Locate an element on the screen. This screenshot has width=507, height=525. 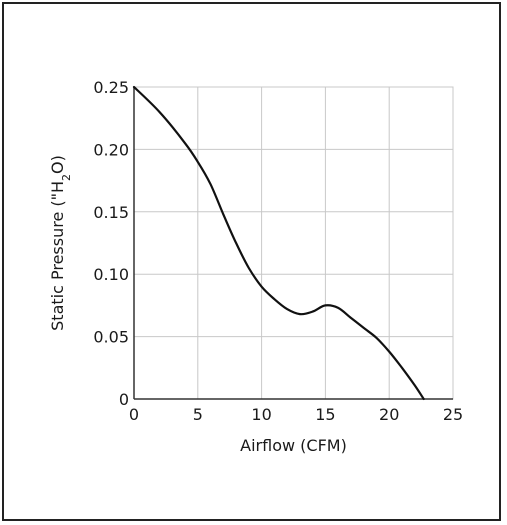
y-tick-label: 0.25 is located at coordinates (111, 87).